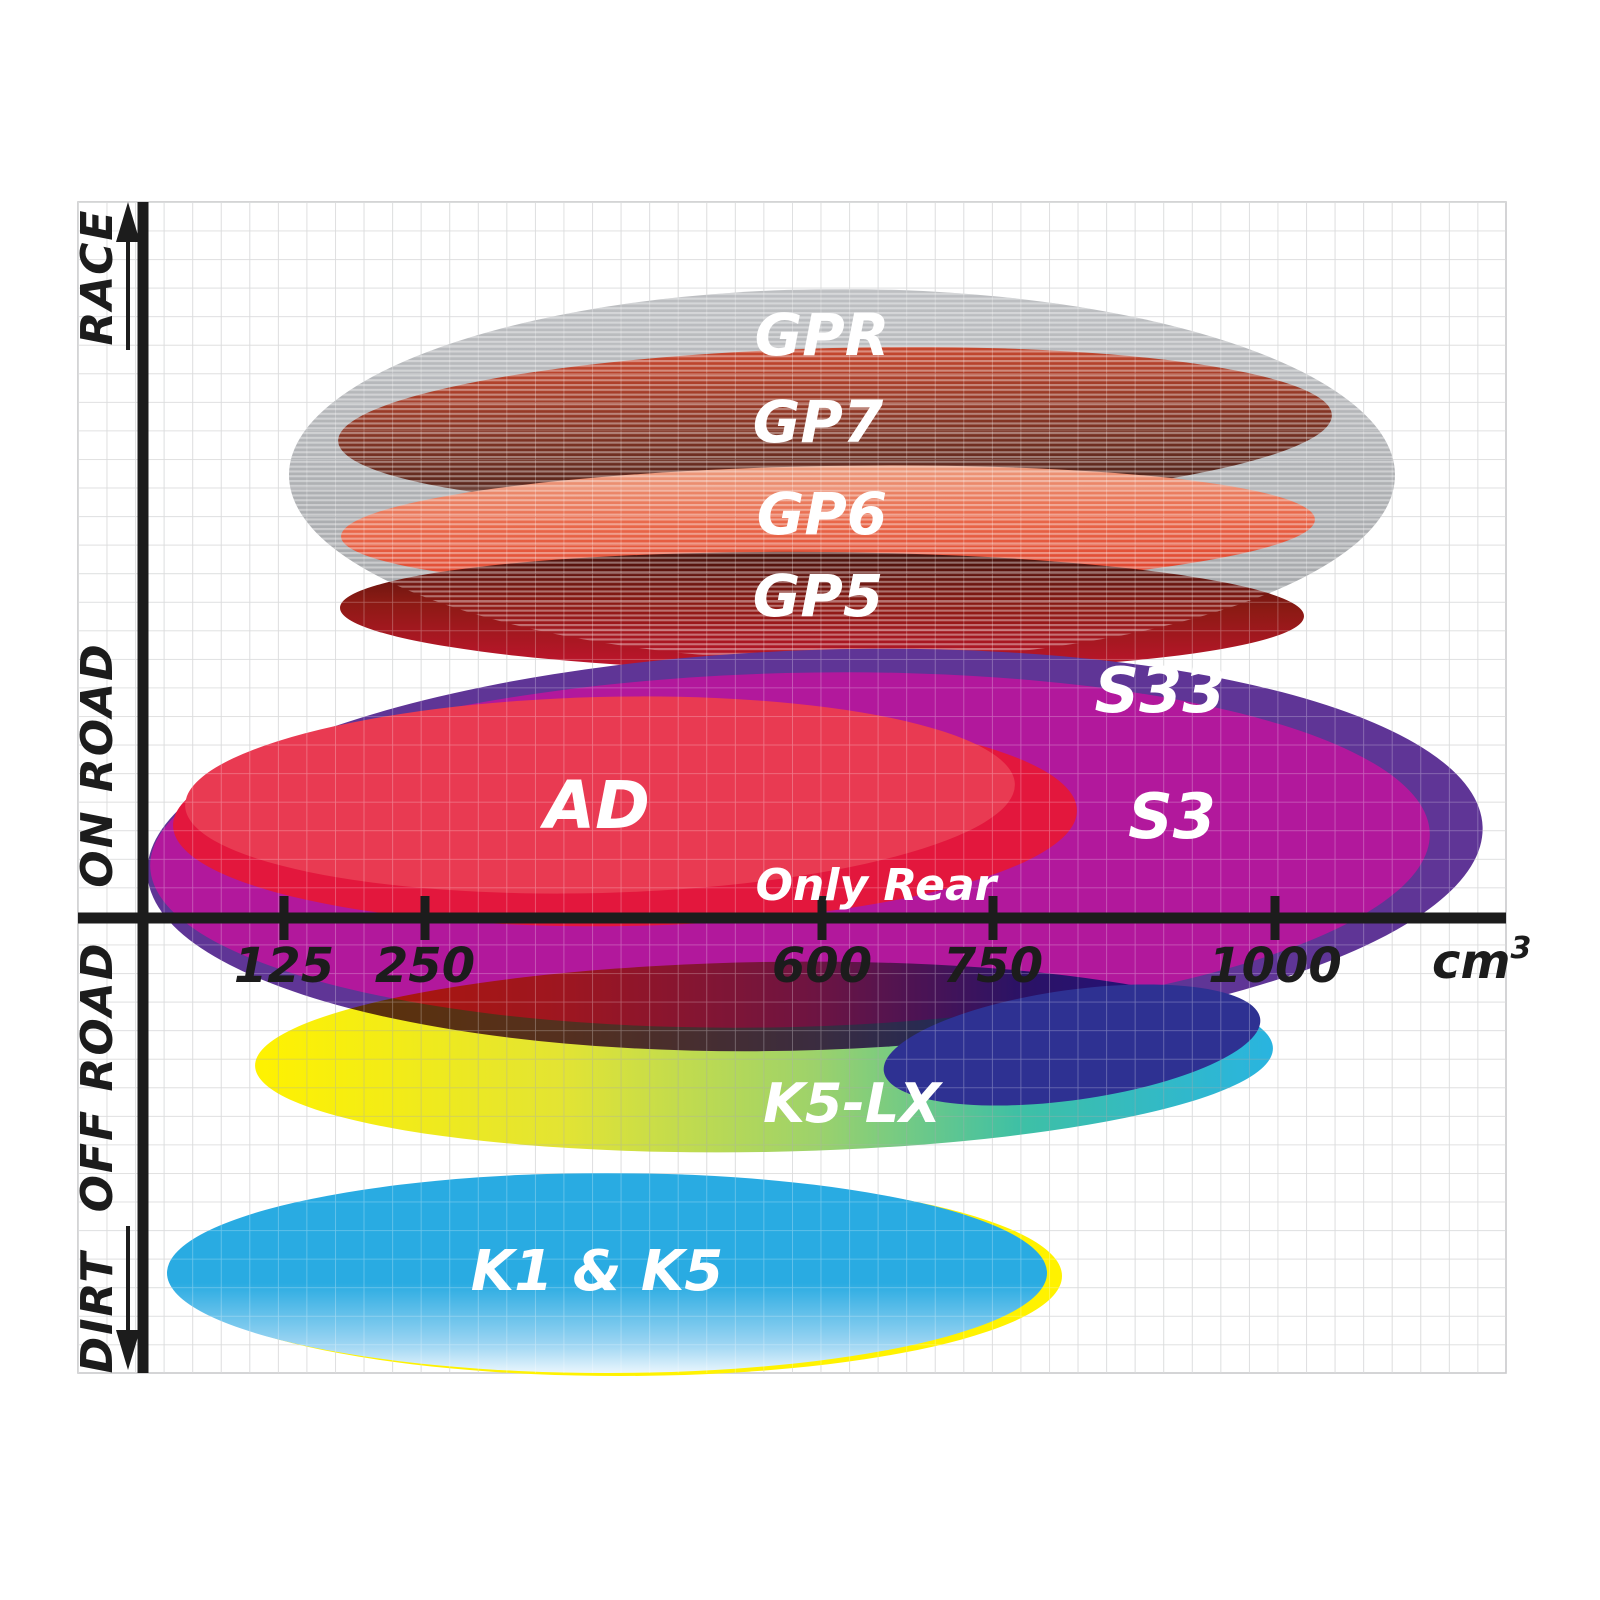  I want to click on tick-label-750: 750, so click(993, 966).